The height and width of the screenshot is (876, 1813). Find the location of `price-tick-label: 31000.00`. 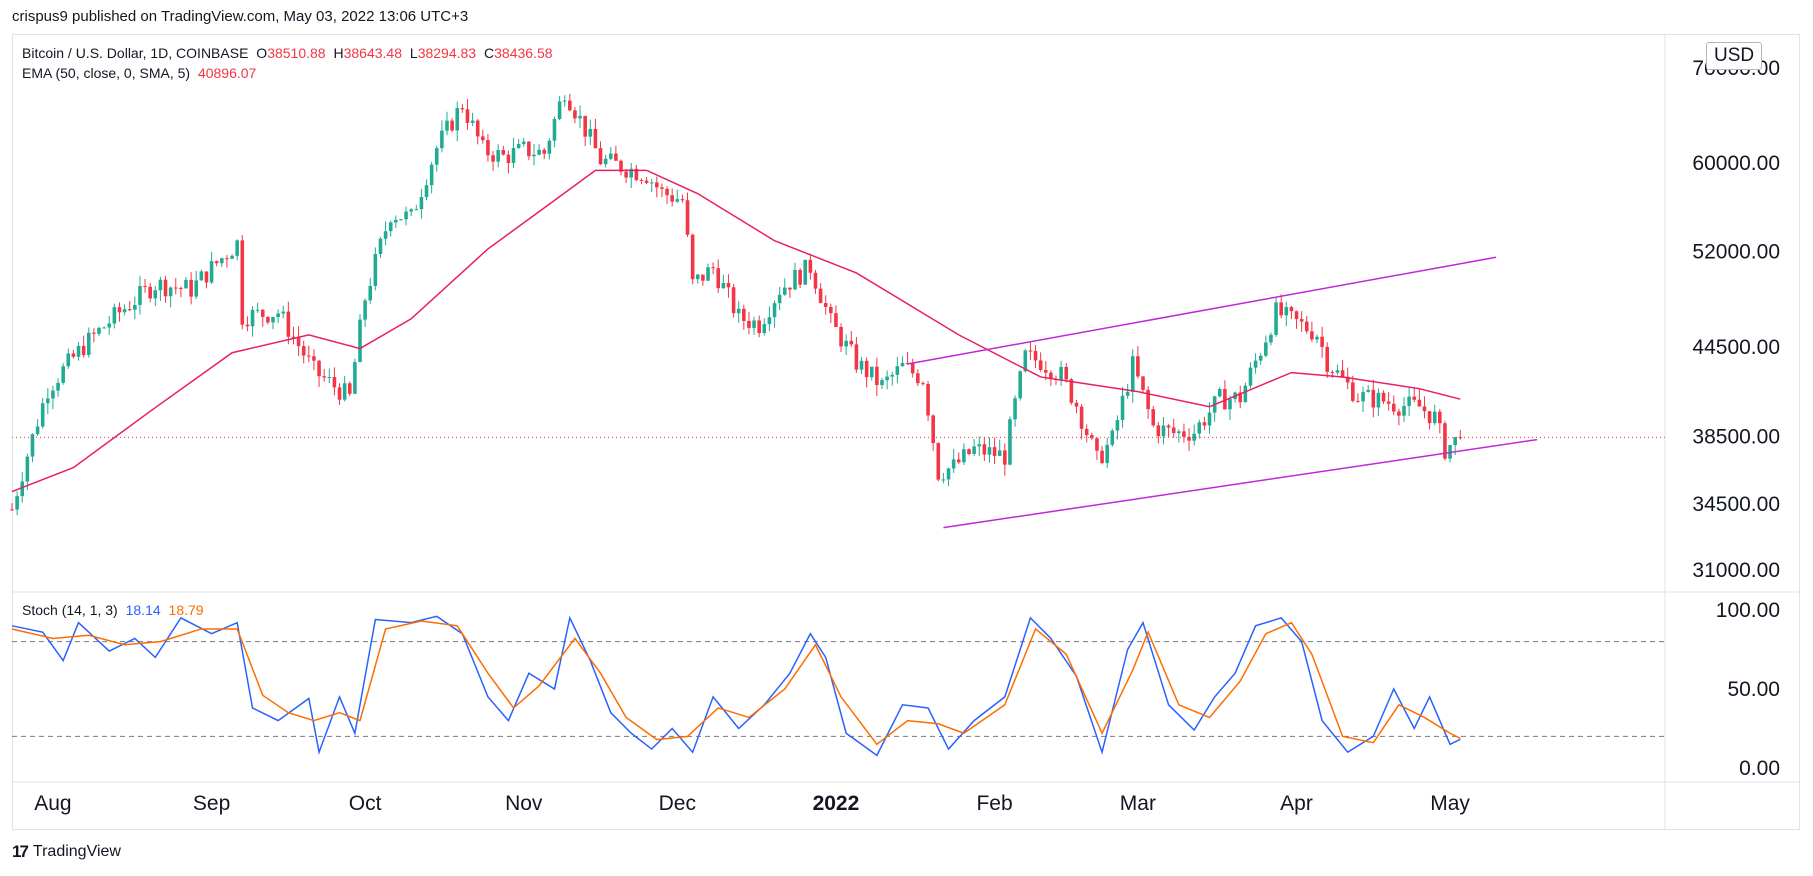

price-tick-label: 31000.00 is located at coordinates (1736, 570).